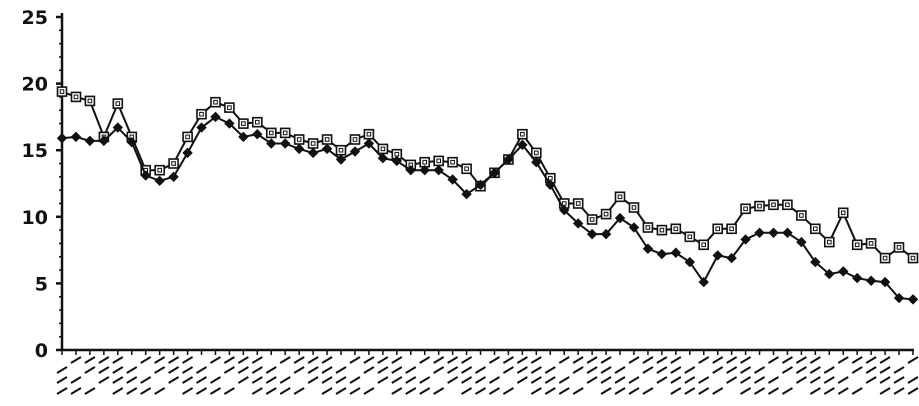 Image resolution: width=919 pixels, height=406 pixels. Describe the element at coordinates (35, 85) in the screenshot. I see `y-tick-label: 20` at that location.